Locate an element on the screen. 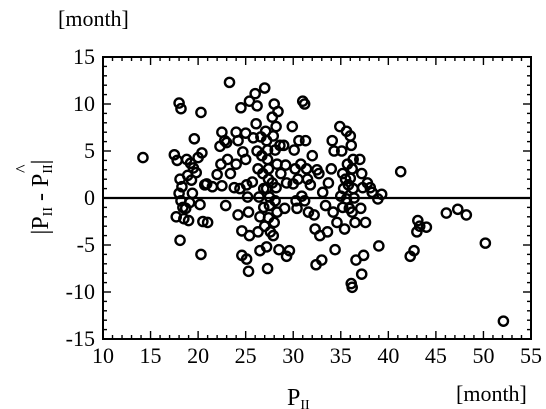  x-tick-label: 40 is located at coordinates (388, 355).